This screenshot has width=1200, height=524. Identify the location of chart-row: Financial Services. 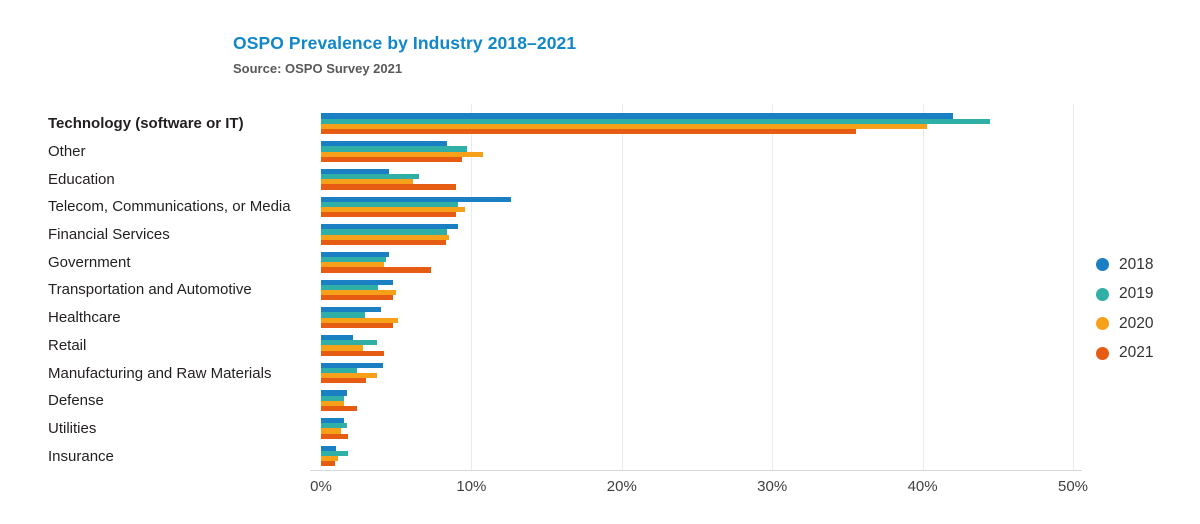
(560, 235).